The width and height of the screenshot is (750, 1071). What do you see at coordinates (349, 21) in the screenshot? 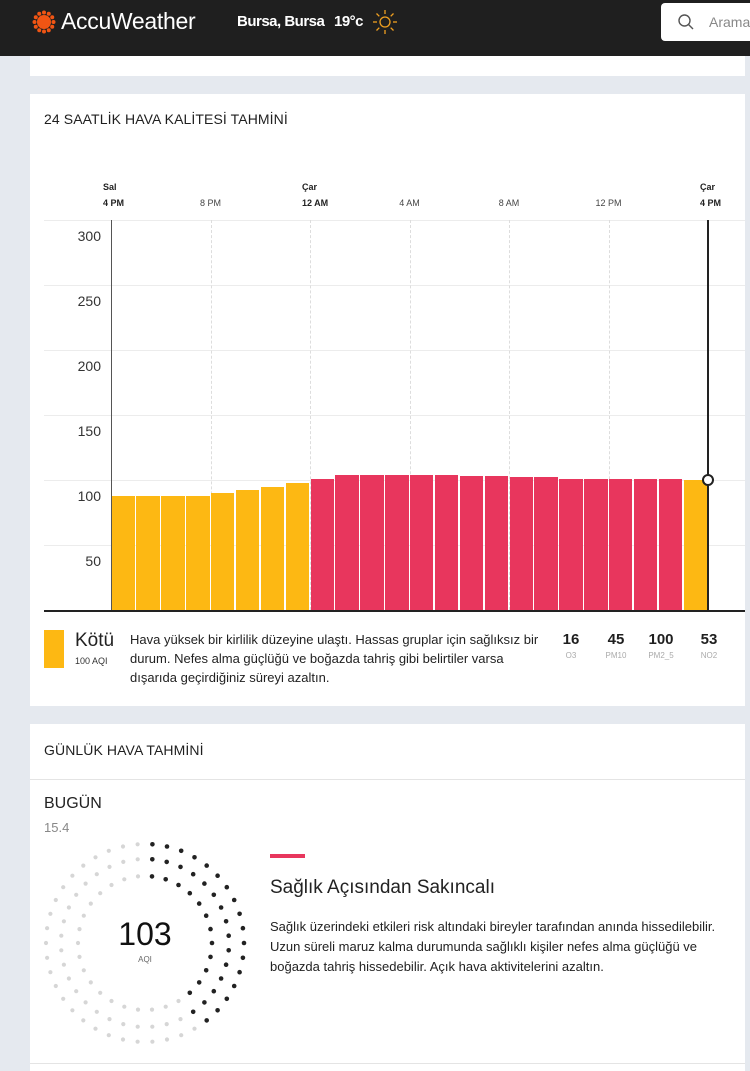
I see `current-temperature: 19°c` at bounding box center [349, 21].